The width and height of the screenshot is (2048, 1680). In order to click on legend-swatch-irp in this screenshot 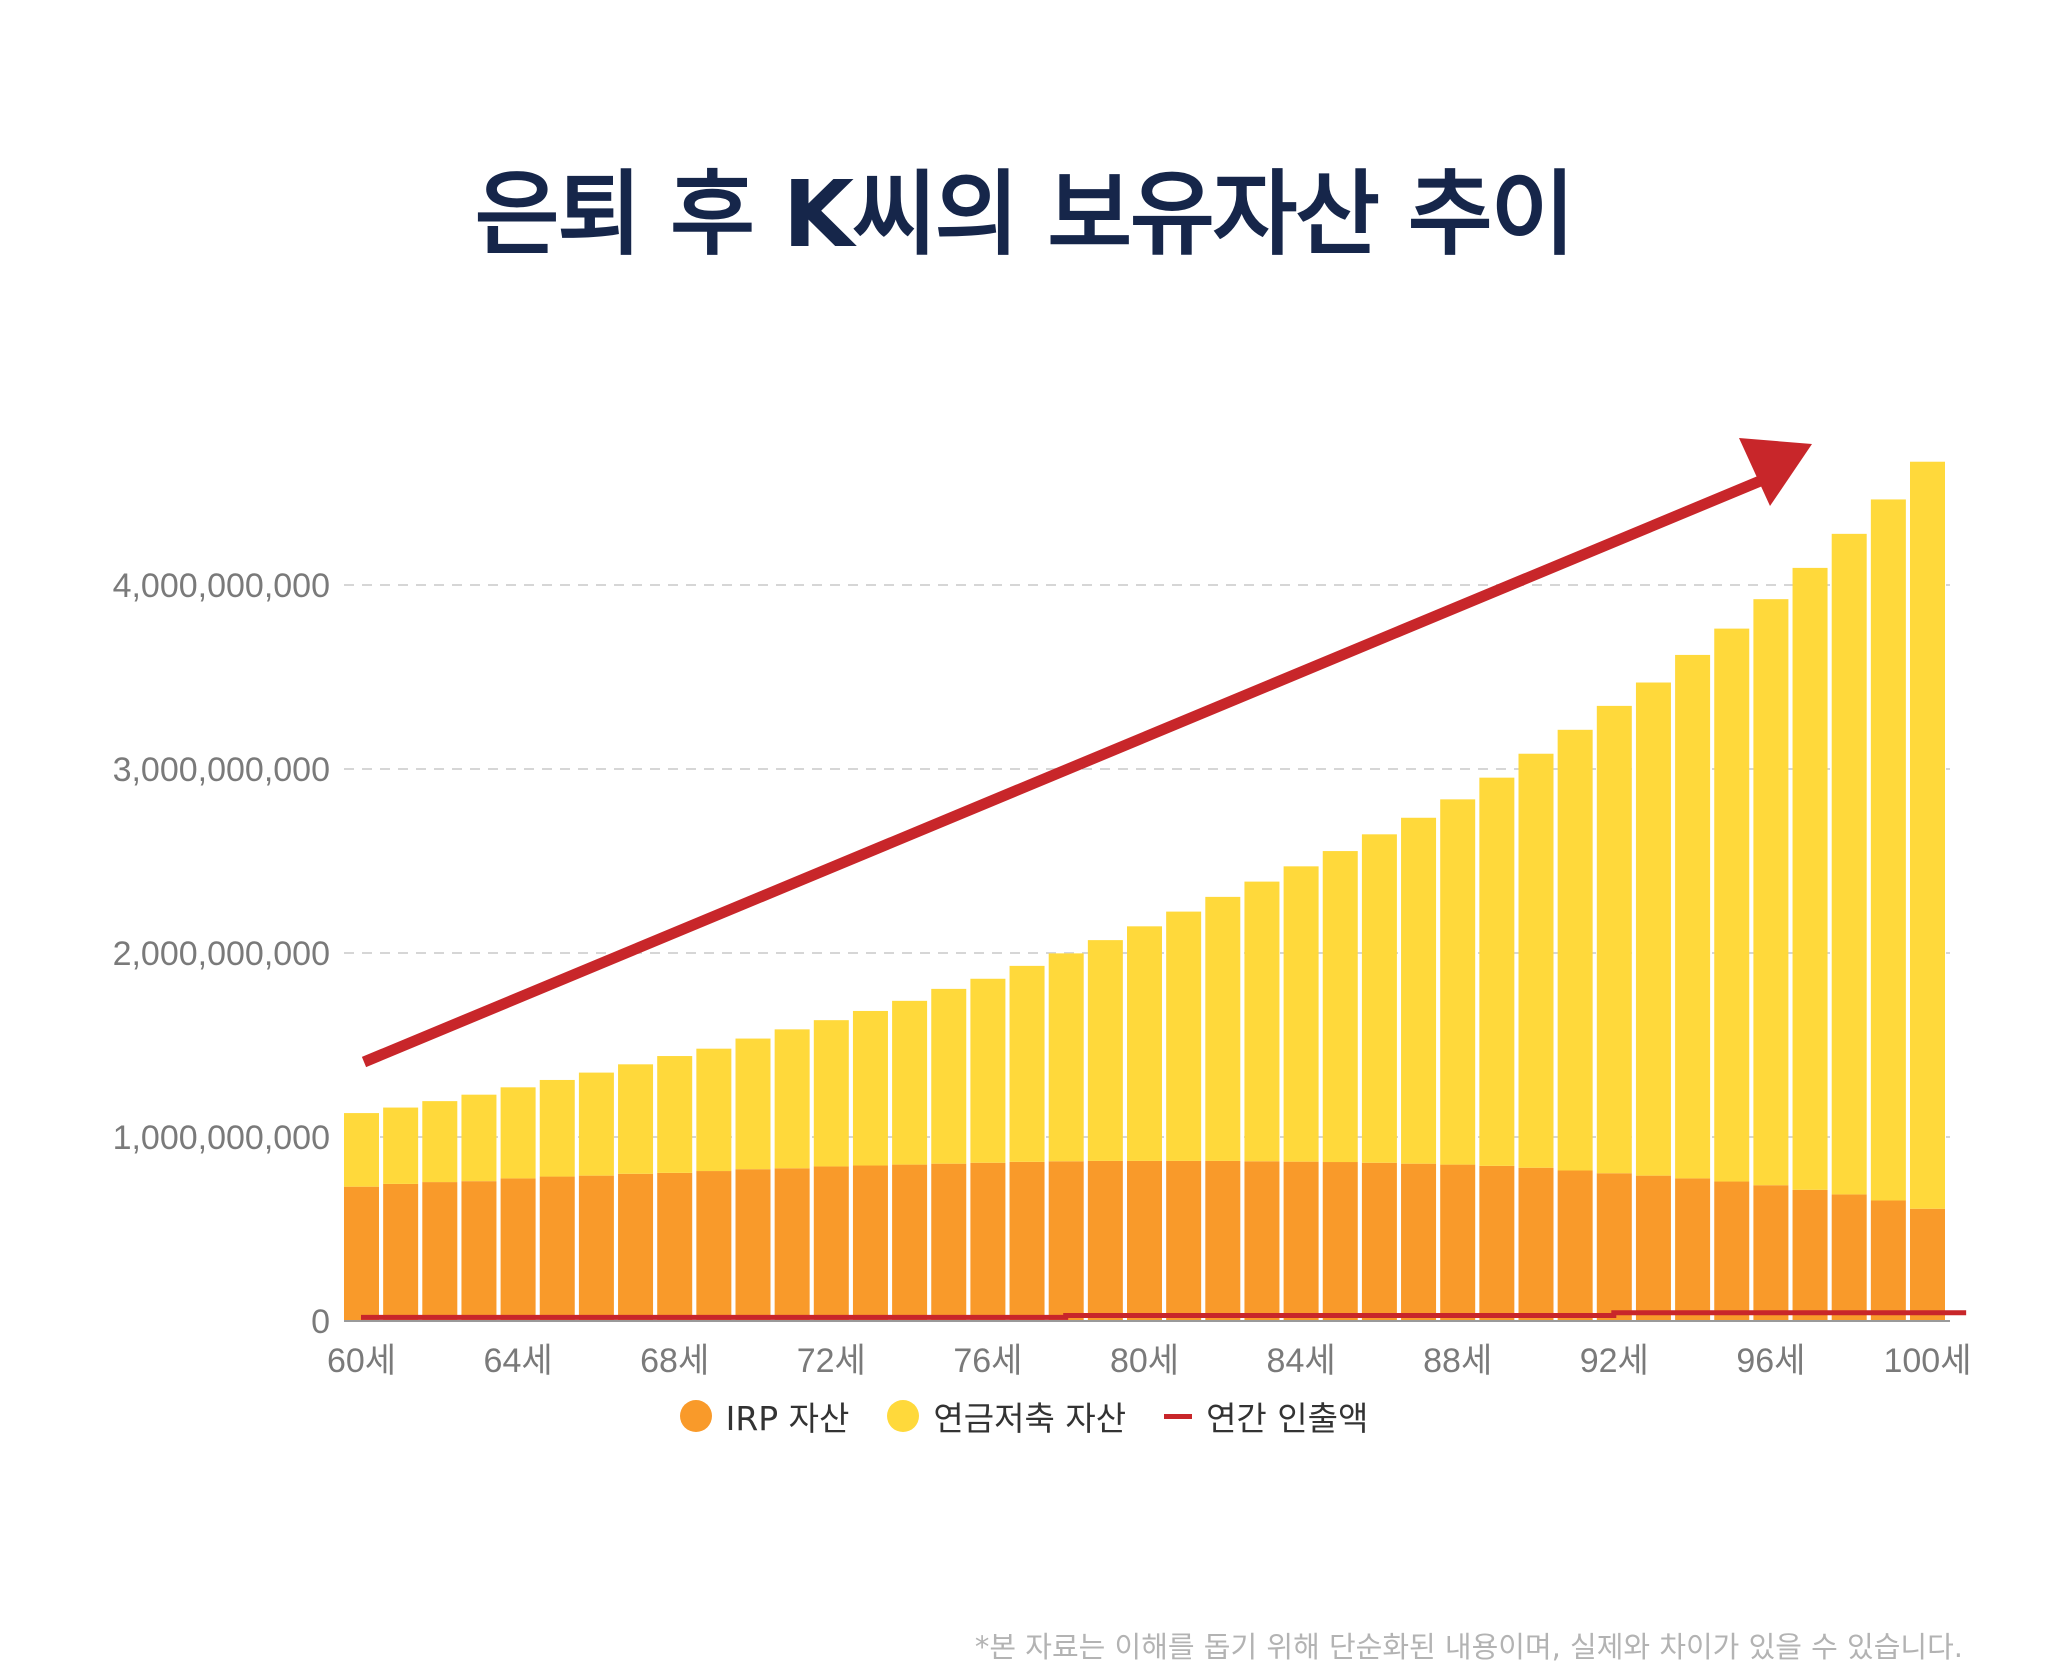, I will do `click(695, 1416)`.